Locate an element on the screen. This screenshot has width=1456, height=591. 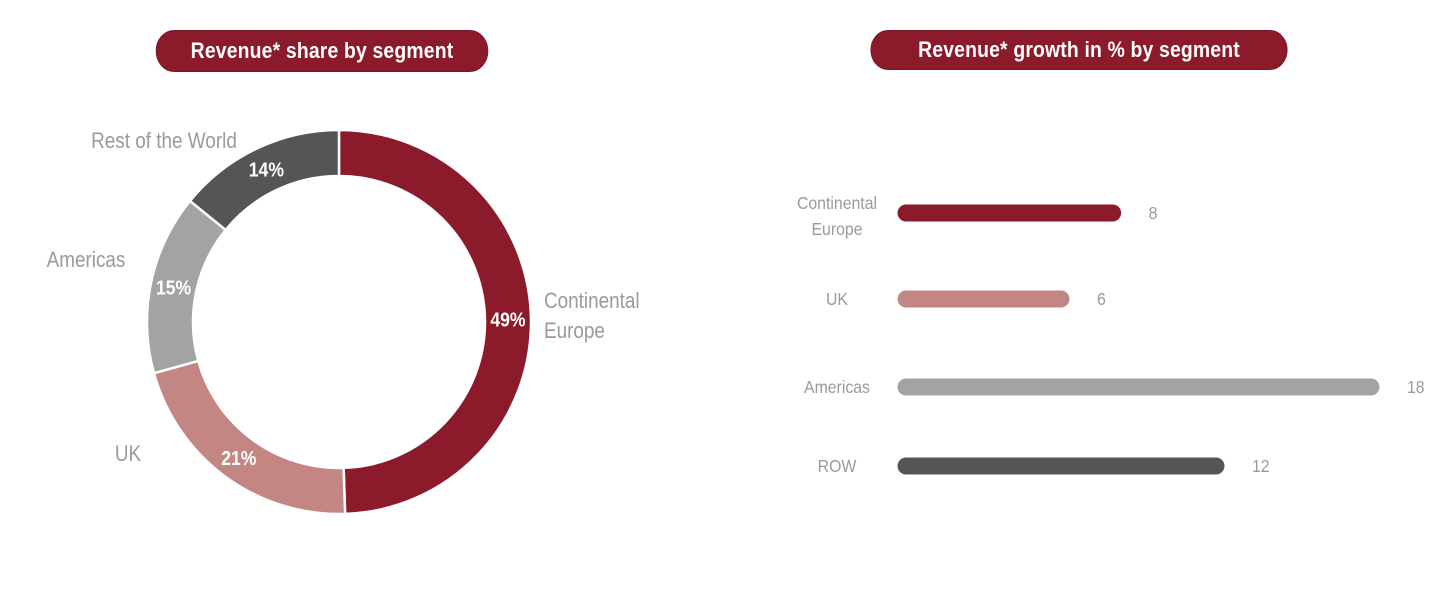
bar-chart-title: Revenue* growth in % by segment is located at coordinates (1079, 50).